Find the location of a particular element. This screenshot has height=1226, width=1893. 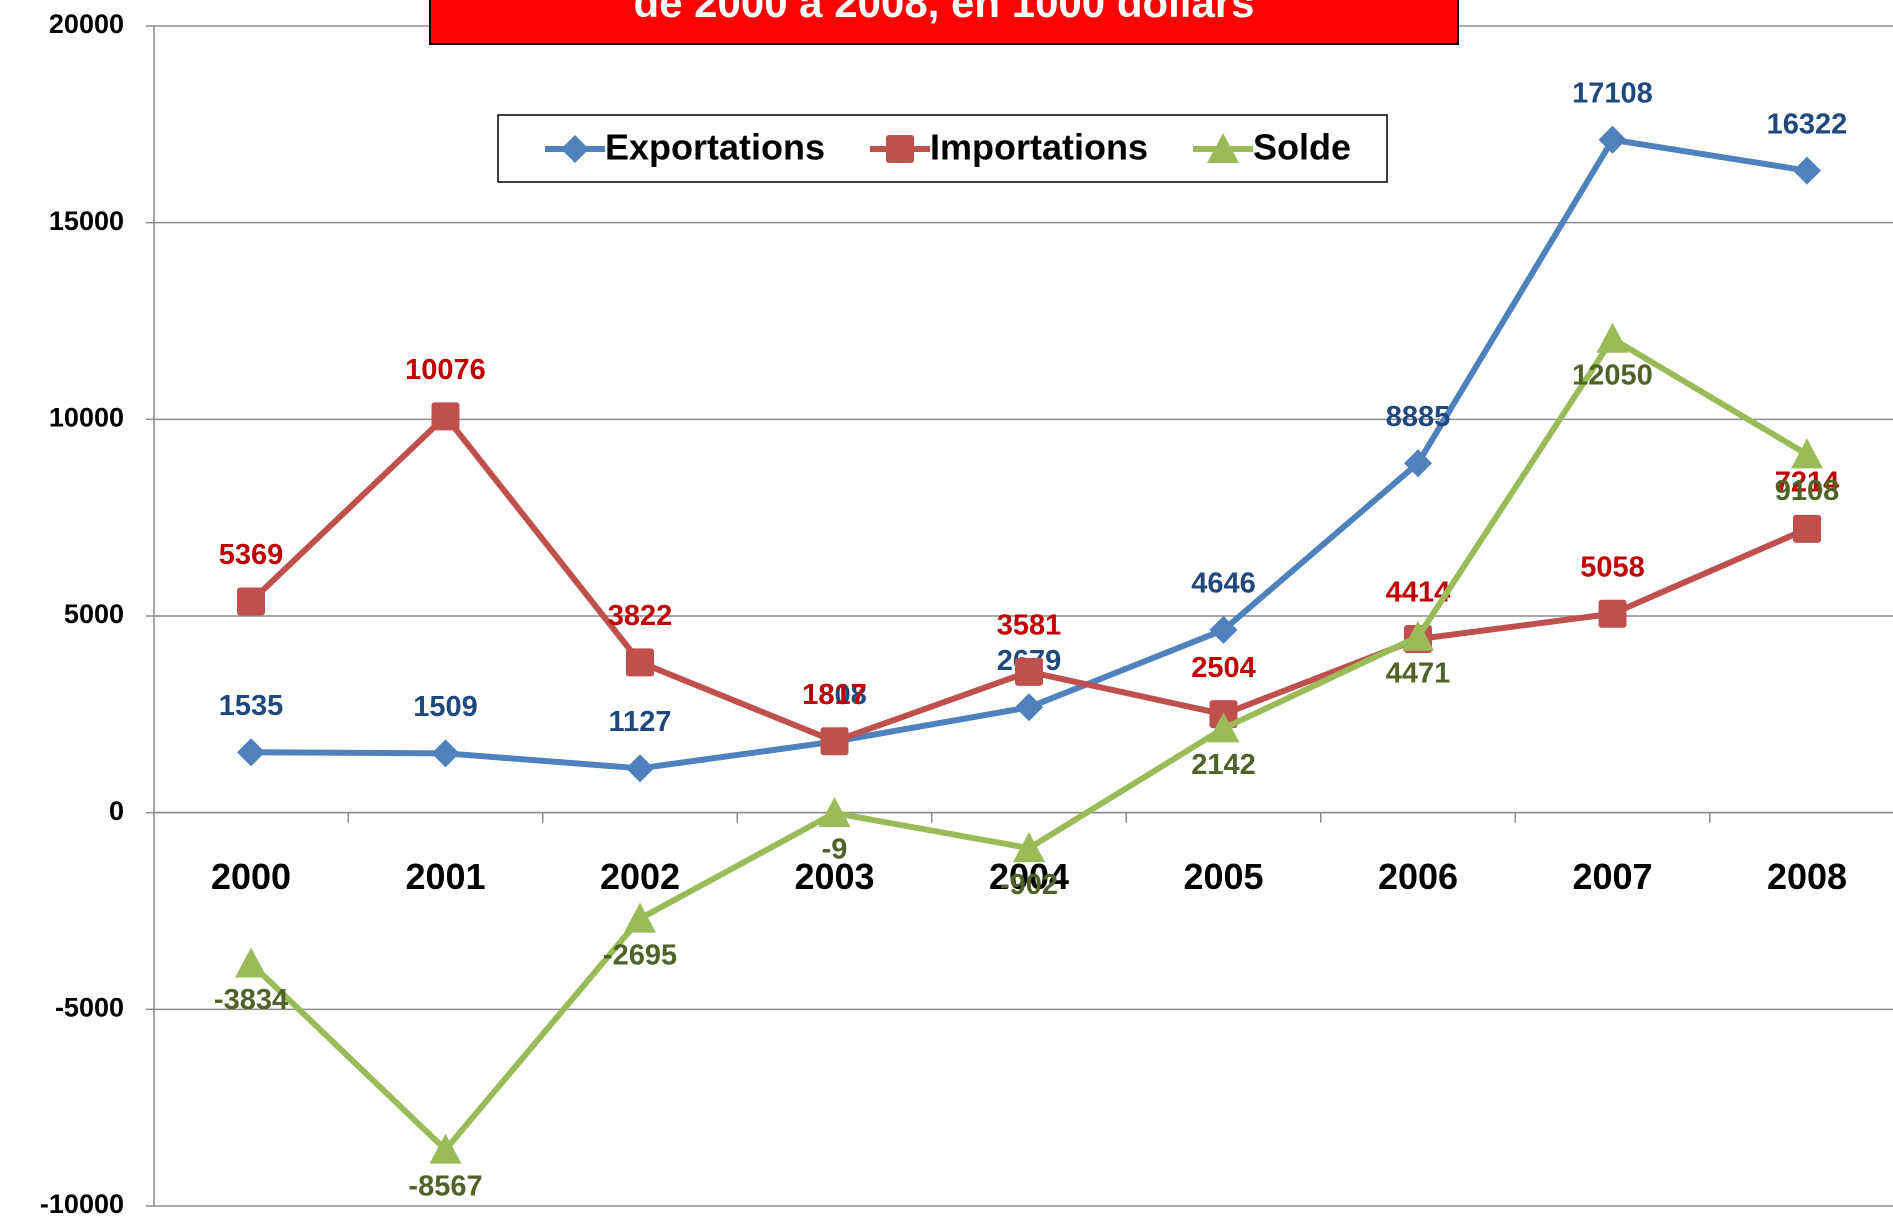

y-tick-label: 15000 is located at coordinates (86, 221).